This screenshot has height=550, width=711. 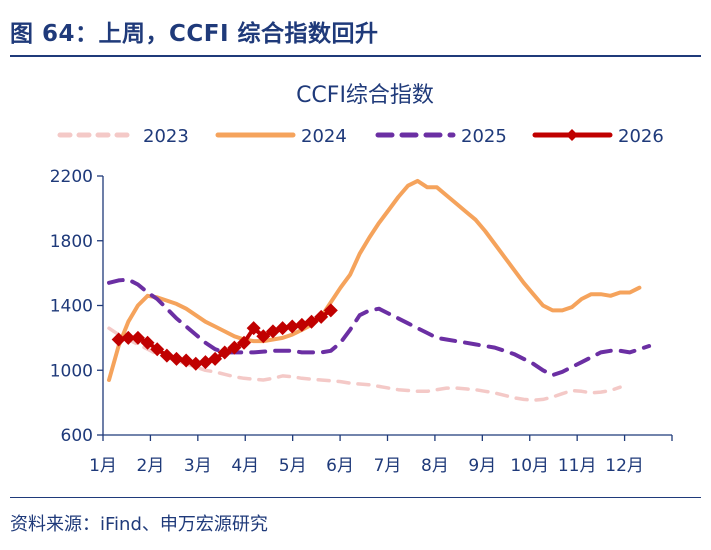 I want to click on x-tick-label: 3月, so click(x=198, y=466).